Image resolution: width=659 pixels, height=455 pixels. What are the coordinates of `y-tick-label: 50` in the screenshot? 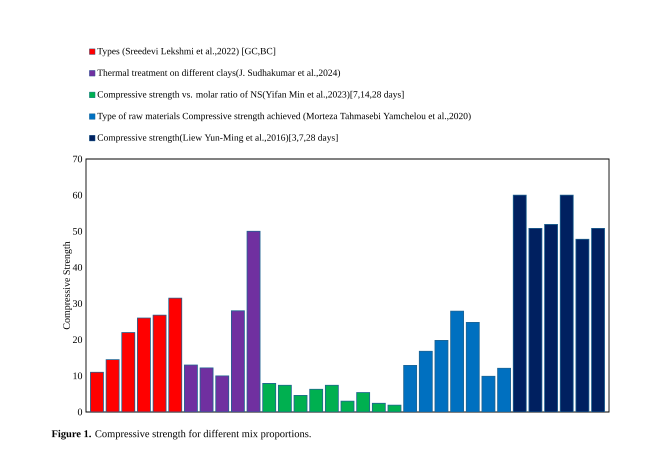 It's located at (77, 231).